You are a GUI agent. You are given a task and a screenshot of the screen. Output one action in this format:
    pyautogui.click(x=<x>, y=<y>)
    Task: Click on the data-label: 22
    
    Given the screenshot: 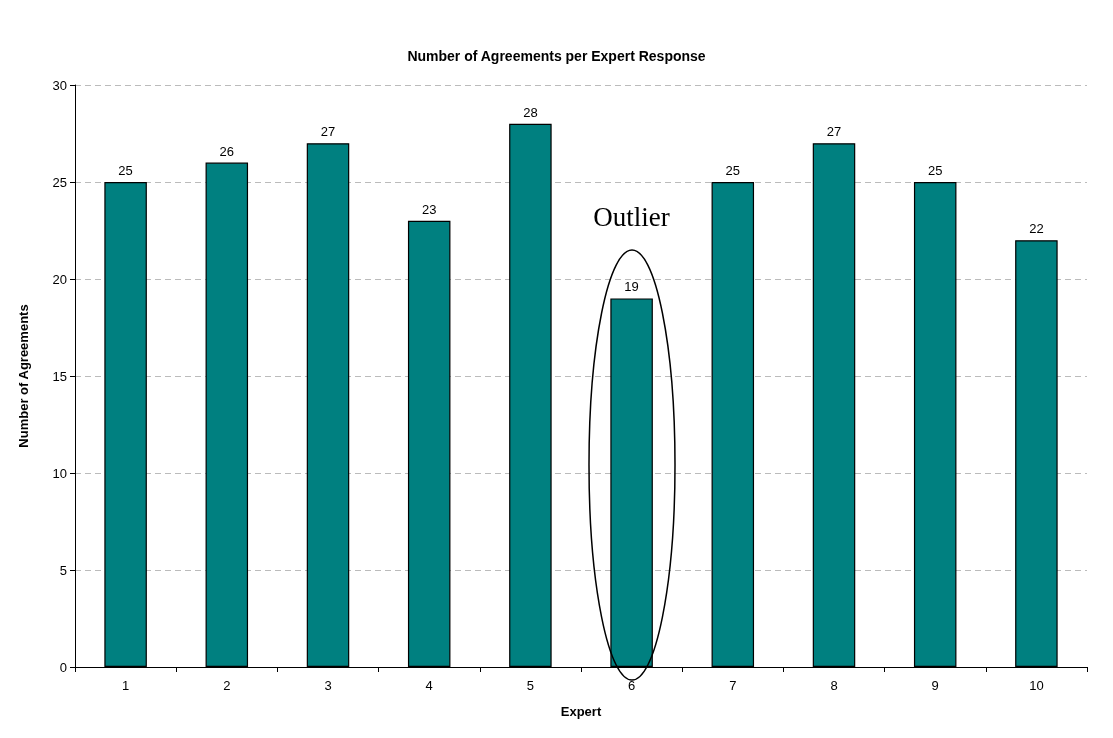 What is the action you would take?
    pyautogui.click(x=1036, y=229)
    